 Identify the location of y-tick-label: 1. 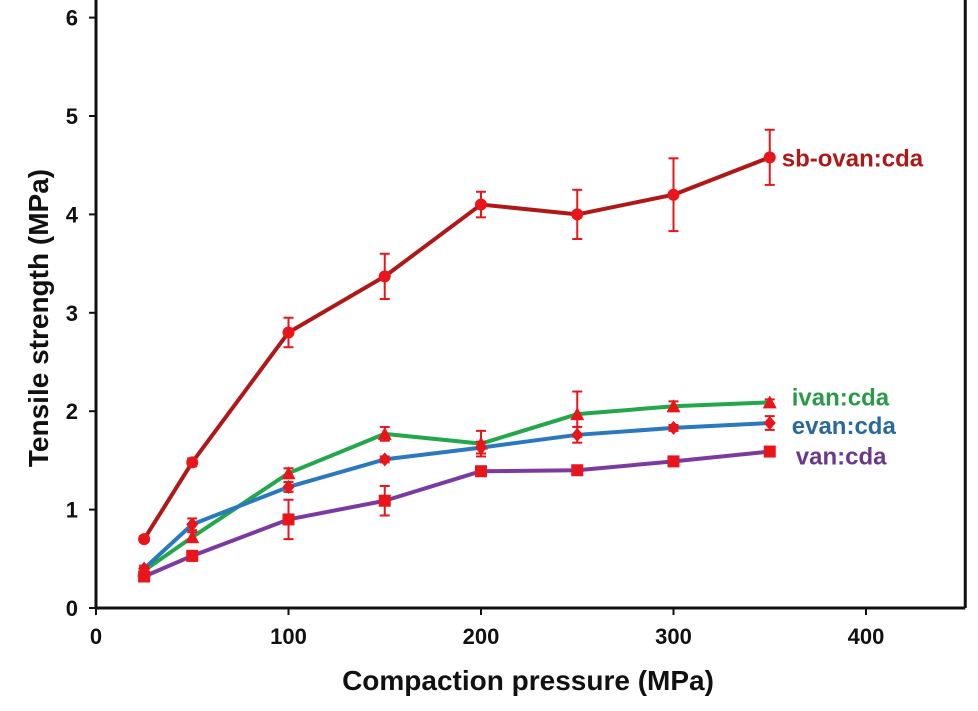
(72, 510).